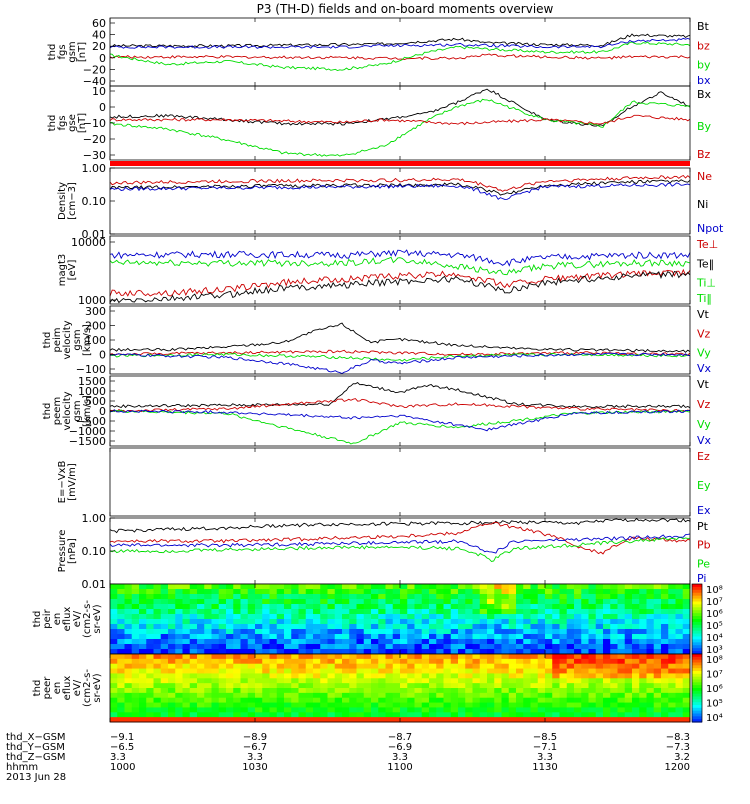 The width and height of the screenshot is (750, 804). I want to click on series-line-Vt, so click(400, 337).